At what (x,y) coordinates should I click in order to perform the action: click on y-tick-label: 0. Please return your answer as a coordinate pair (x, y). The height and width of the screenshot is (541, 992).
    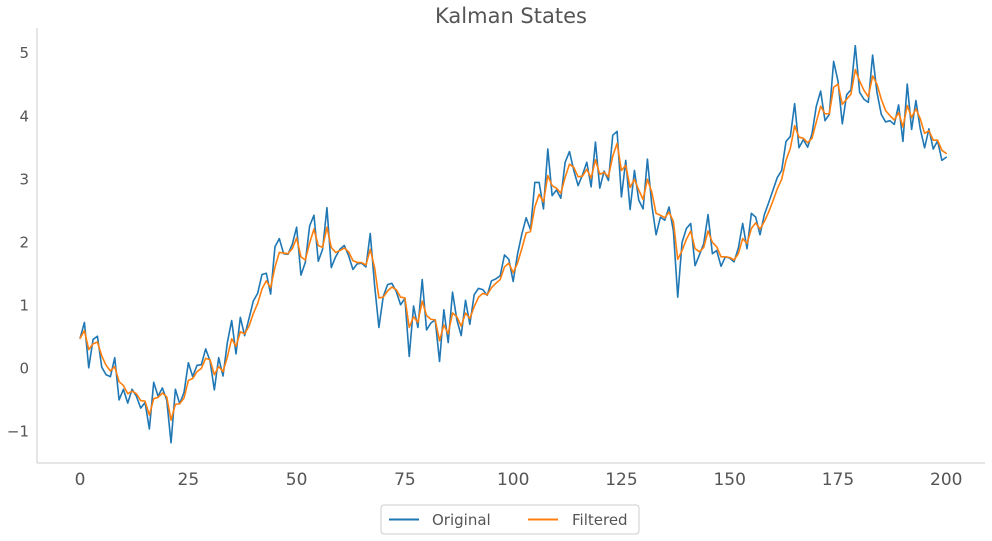
    Looking at the image, I should click on (24, 368).